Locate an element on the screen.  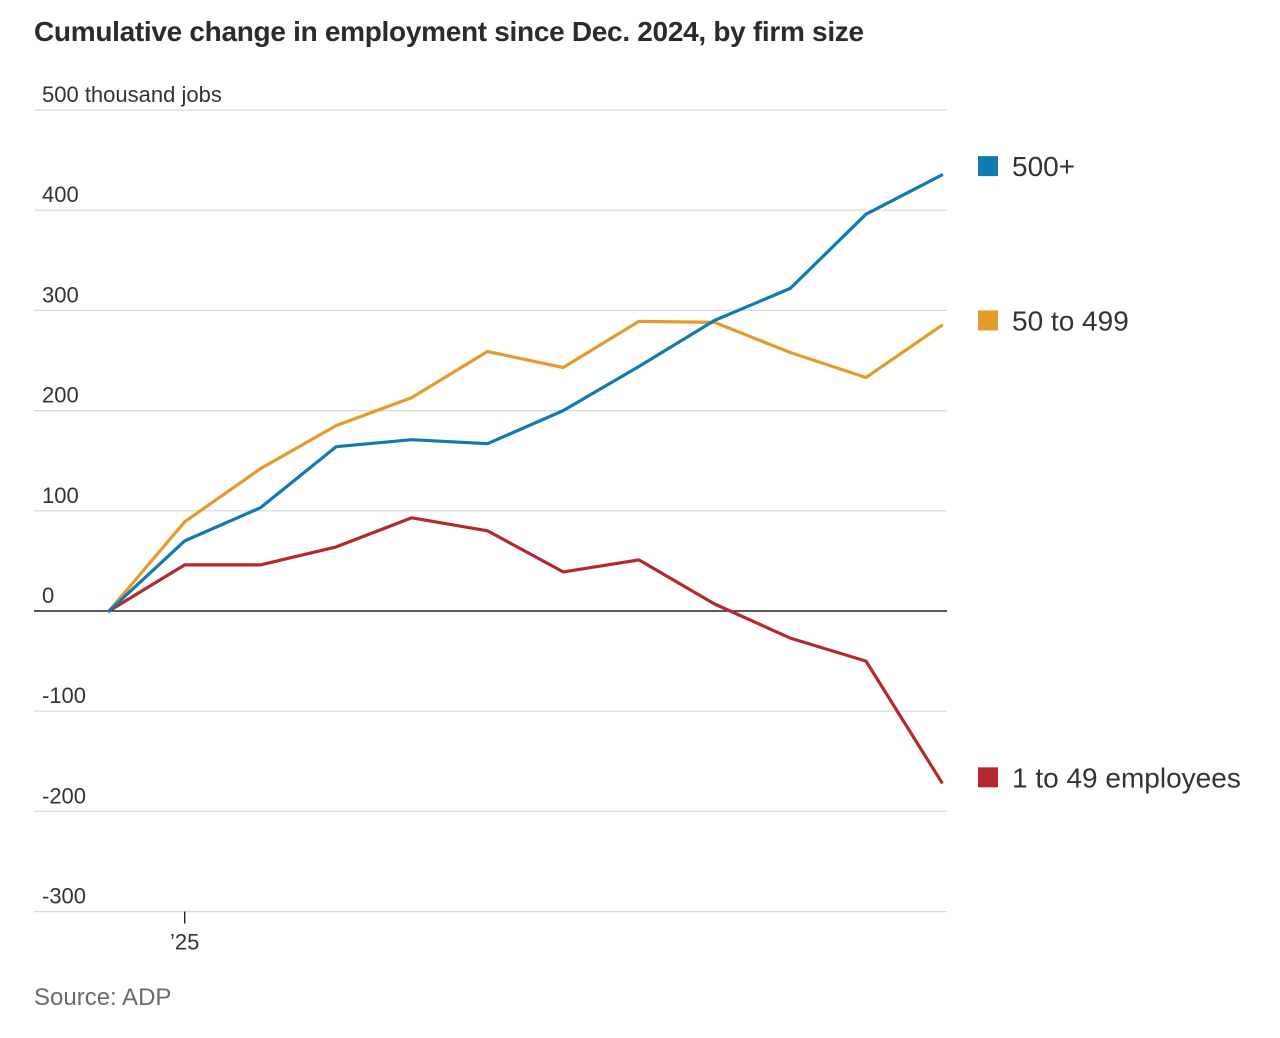
legend-item-500-: 500+ is located at coordinates (1026, 166).